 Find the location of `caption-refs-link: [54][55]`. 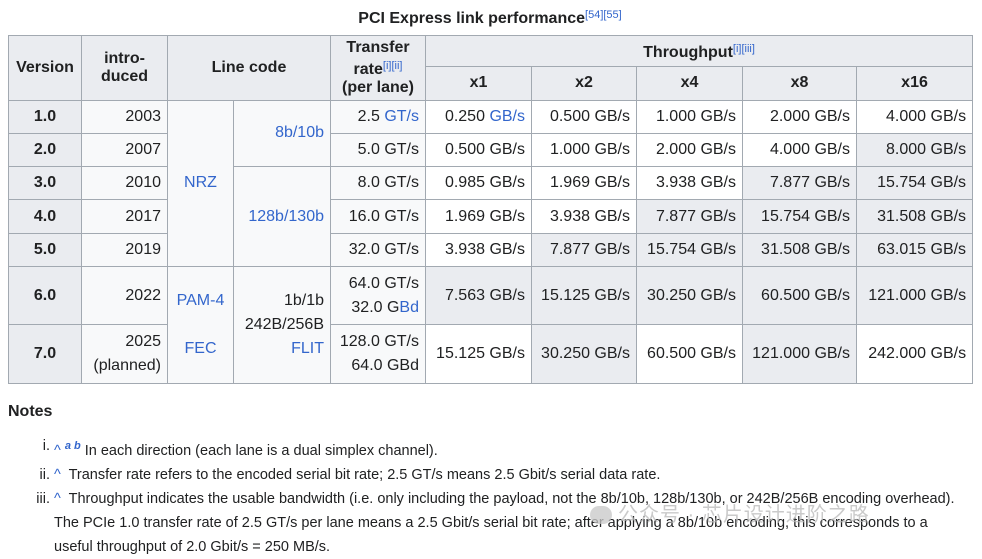

caption-refs-link: [54][55] is located at coordinates (603, 15).